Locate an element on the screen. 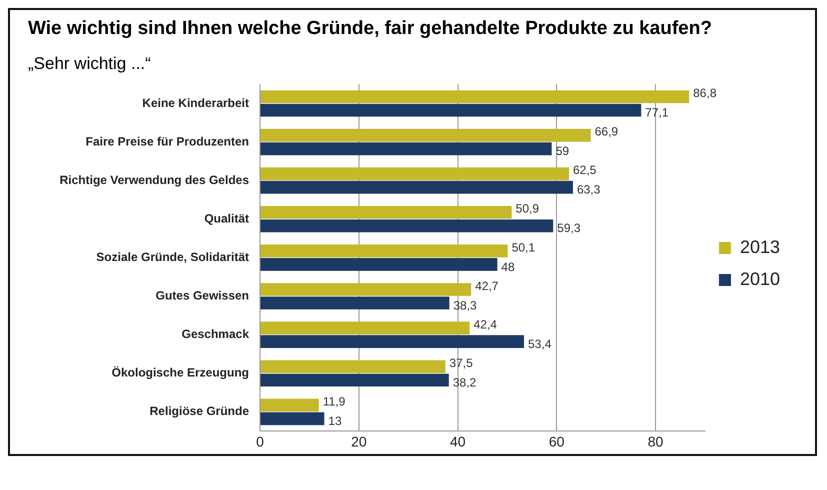 Image resolution: width=827 pixels, height=490 pixels. data-label: 37,5 is located at coordinates (461, 363).